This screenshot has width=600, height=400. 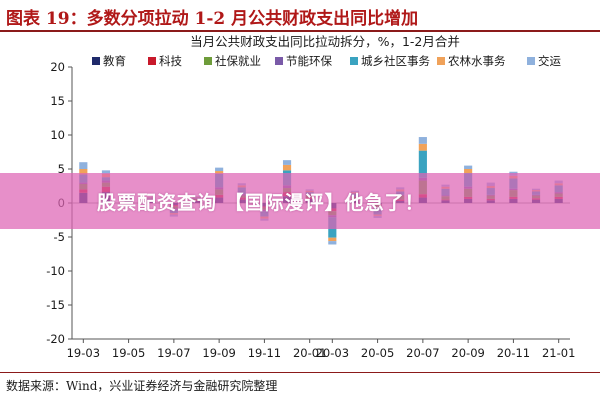 I want to click on legend-label: 社保就业, so click(x=238, y=61).